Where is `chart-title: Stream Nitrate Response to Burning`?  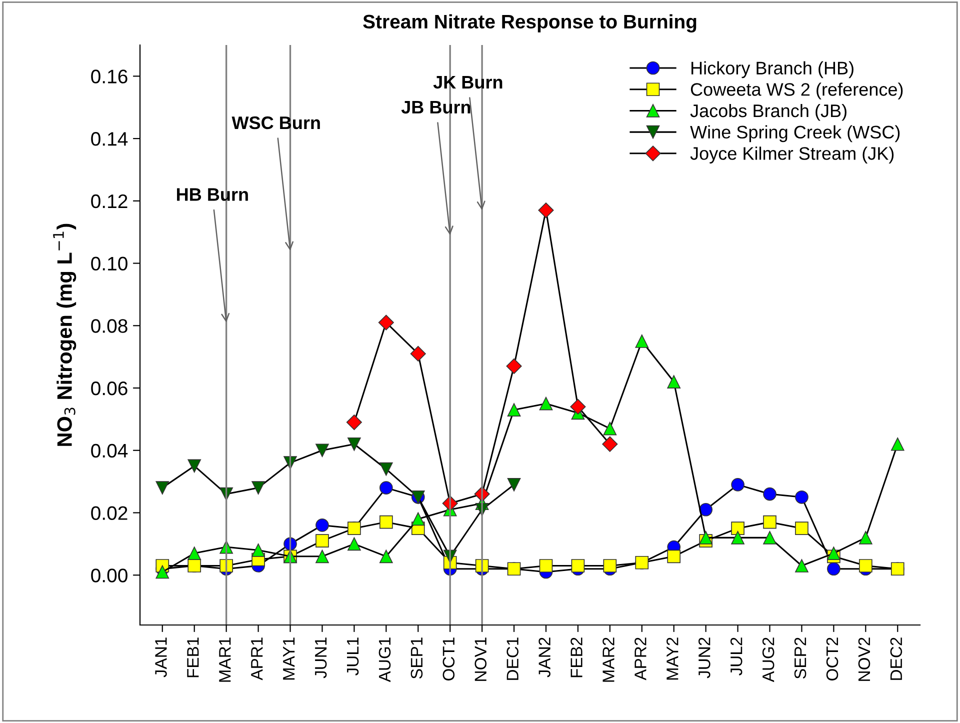
chart-title: Stream Nitrate Response to Burning is located at coordinates (529, 23).